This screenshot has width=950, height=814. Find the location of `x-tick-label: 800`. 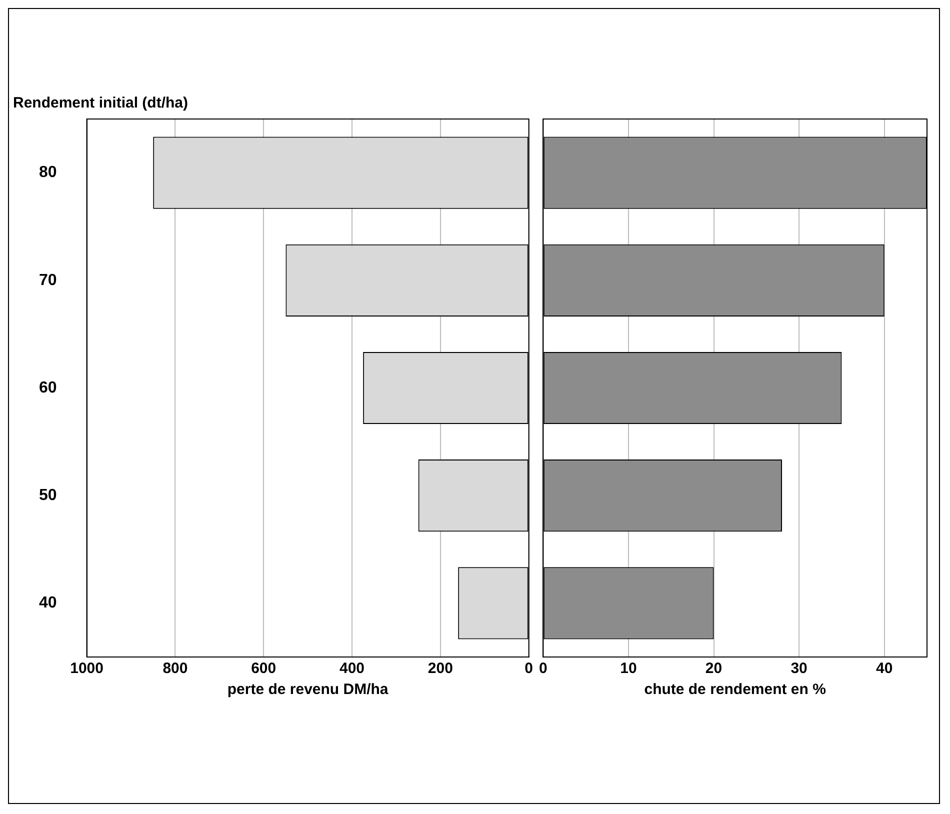

x-tick-label: 800 is located at coordinates (175, 669).